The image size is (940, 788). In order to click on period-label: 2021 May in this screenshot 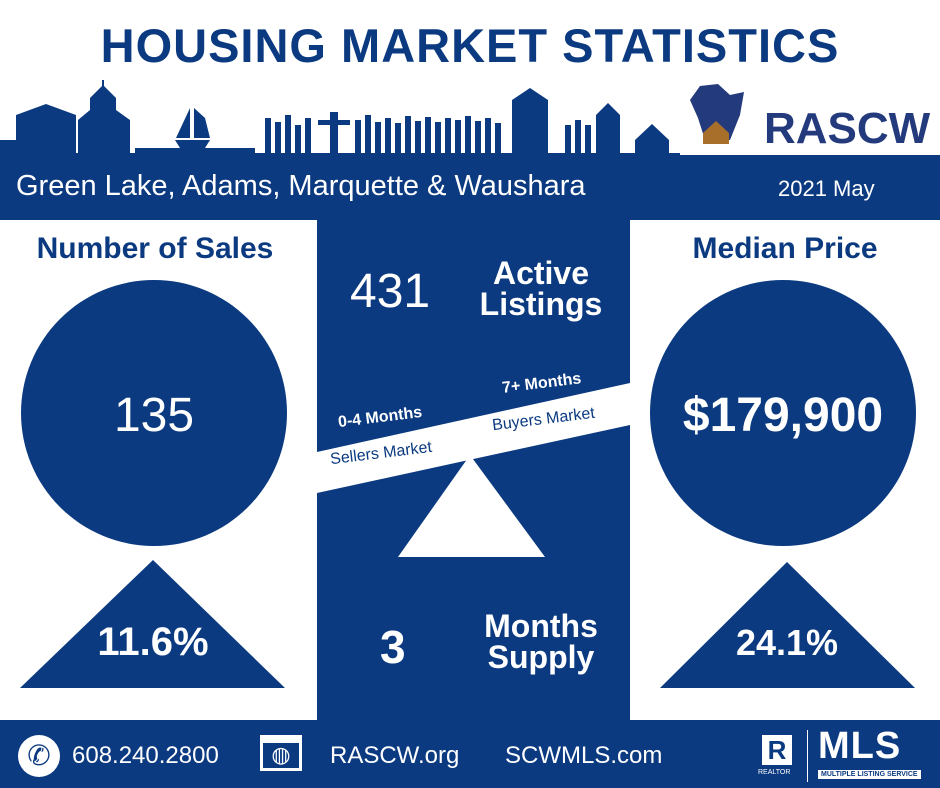, I will do `click(826, 188)`.